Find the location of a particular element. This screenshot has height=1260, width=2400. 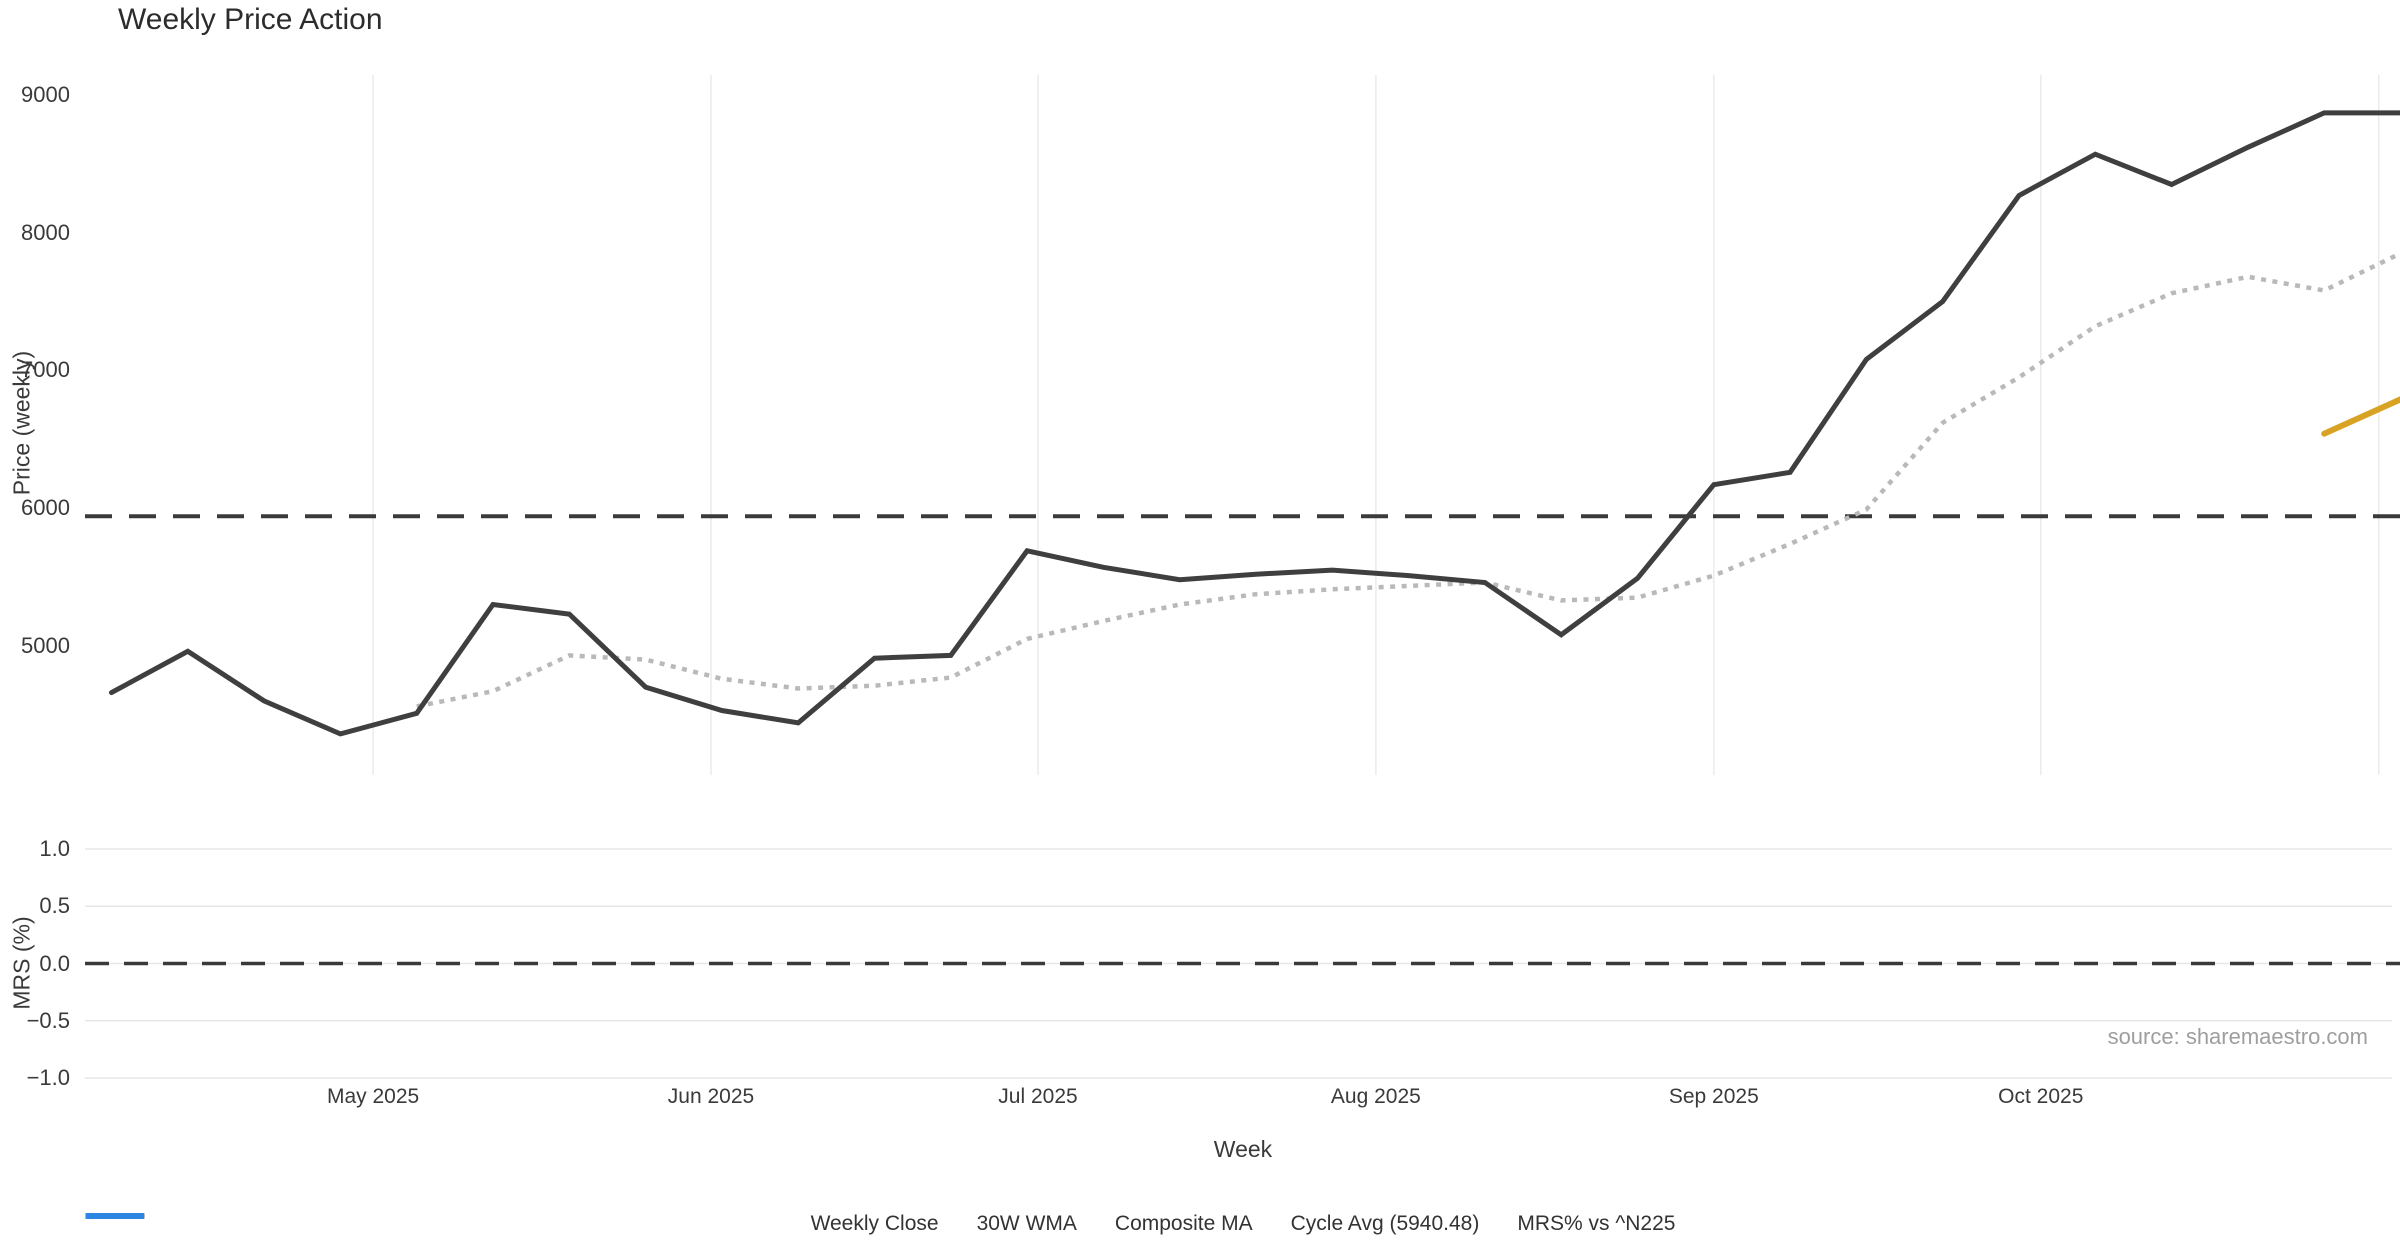

chart-title: Weekly Price Action is located at coordinates (250, 19).